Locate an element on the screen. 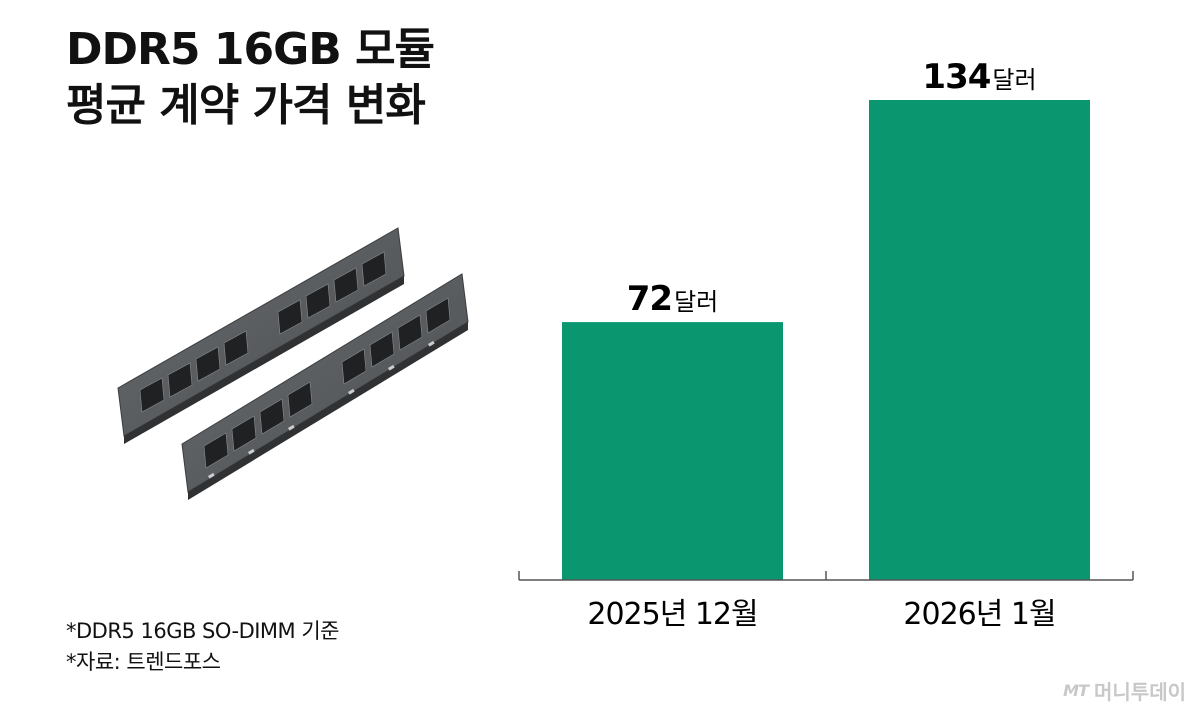  bar-value-number-1: 134 is located at coordinates (956, 77).